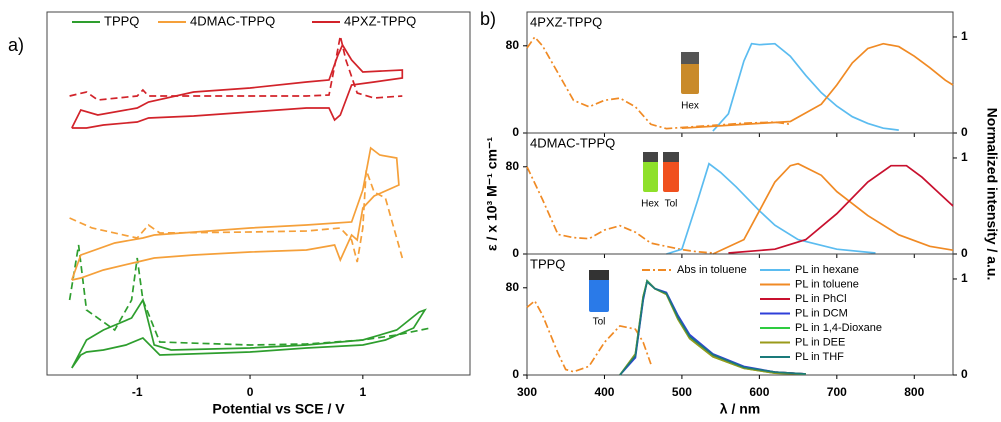 The width and height of the screenshot is (1001, 422). What do you see at coordinates (380, 20) in the screenshot?
I see `legend-label: 4PXZ-TPPQ` at bounding box center [380, 20].